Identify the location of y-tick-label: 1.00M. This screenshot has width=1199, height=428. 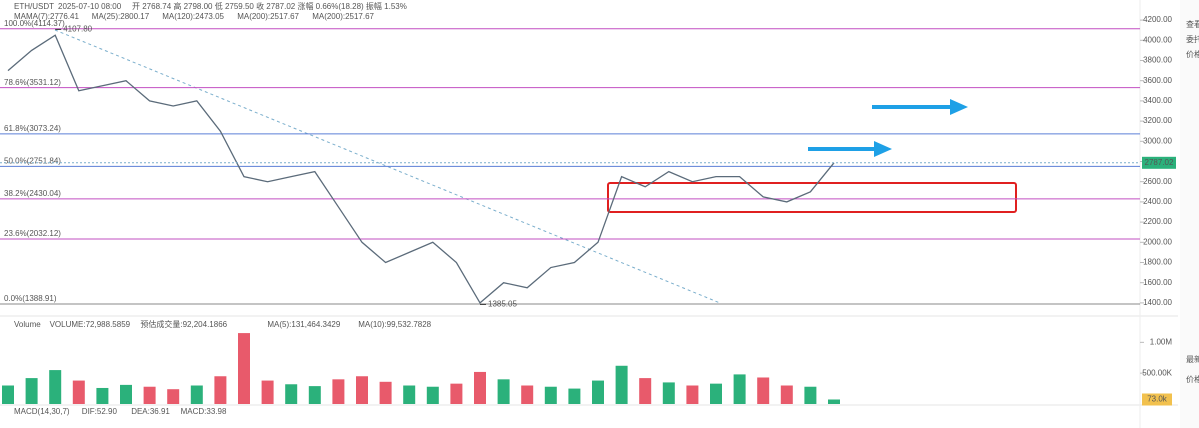
(1161, 341).